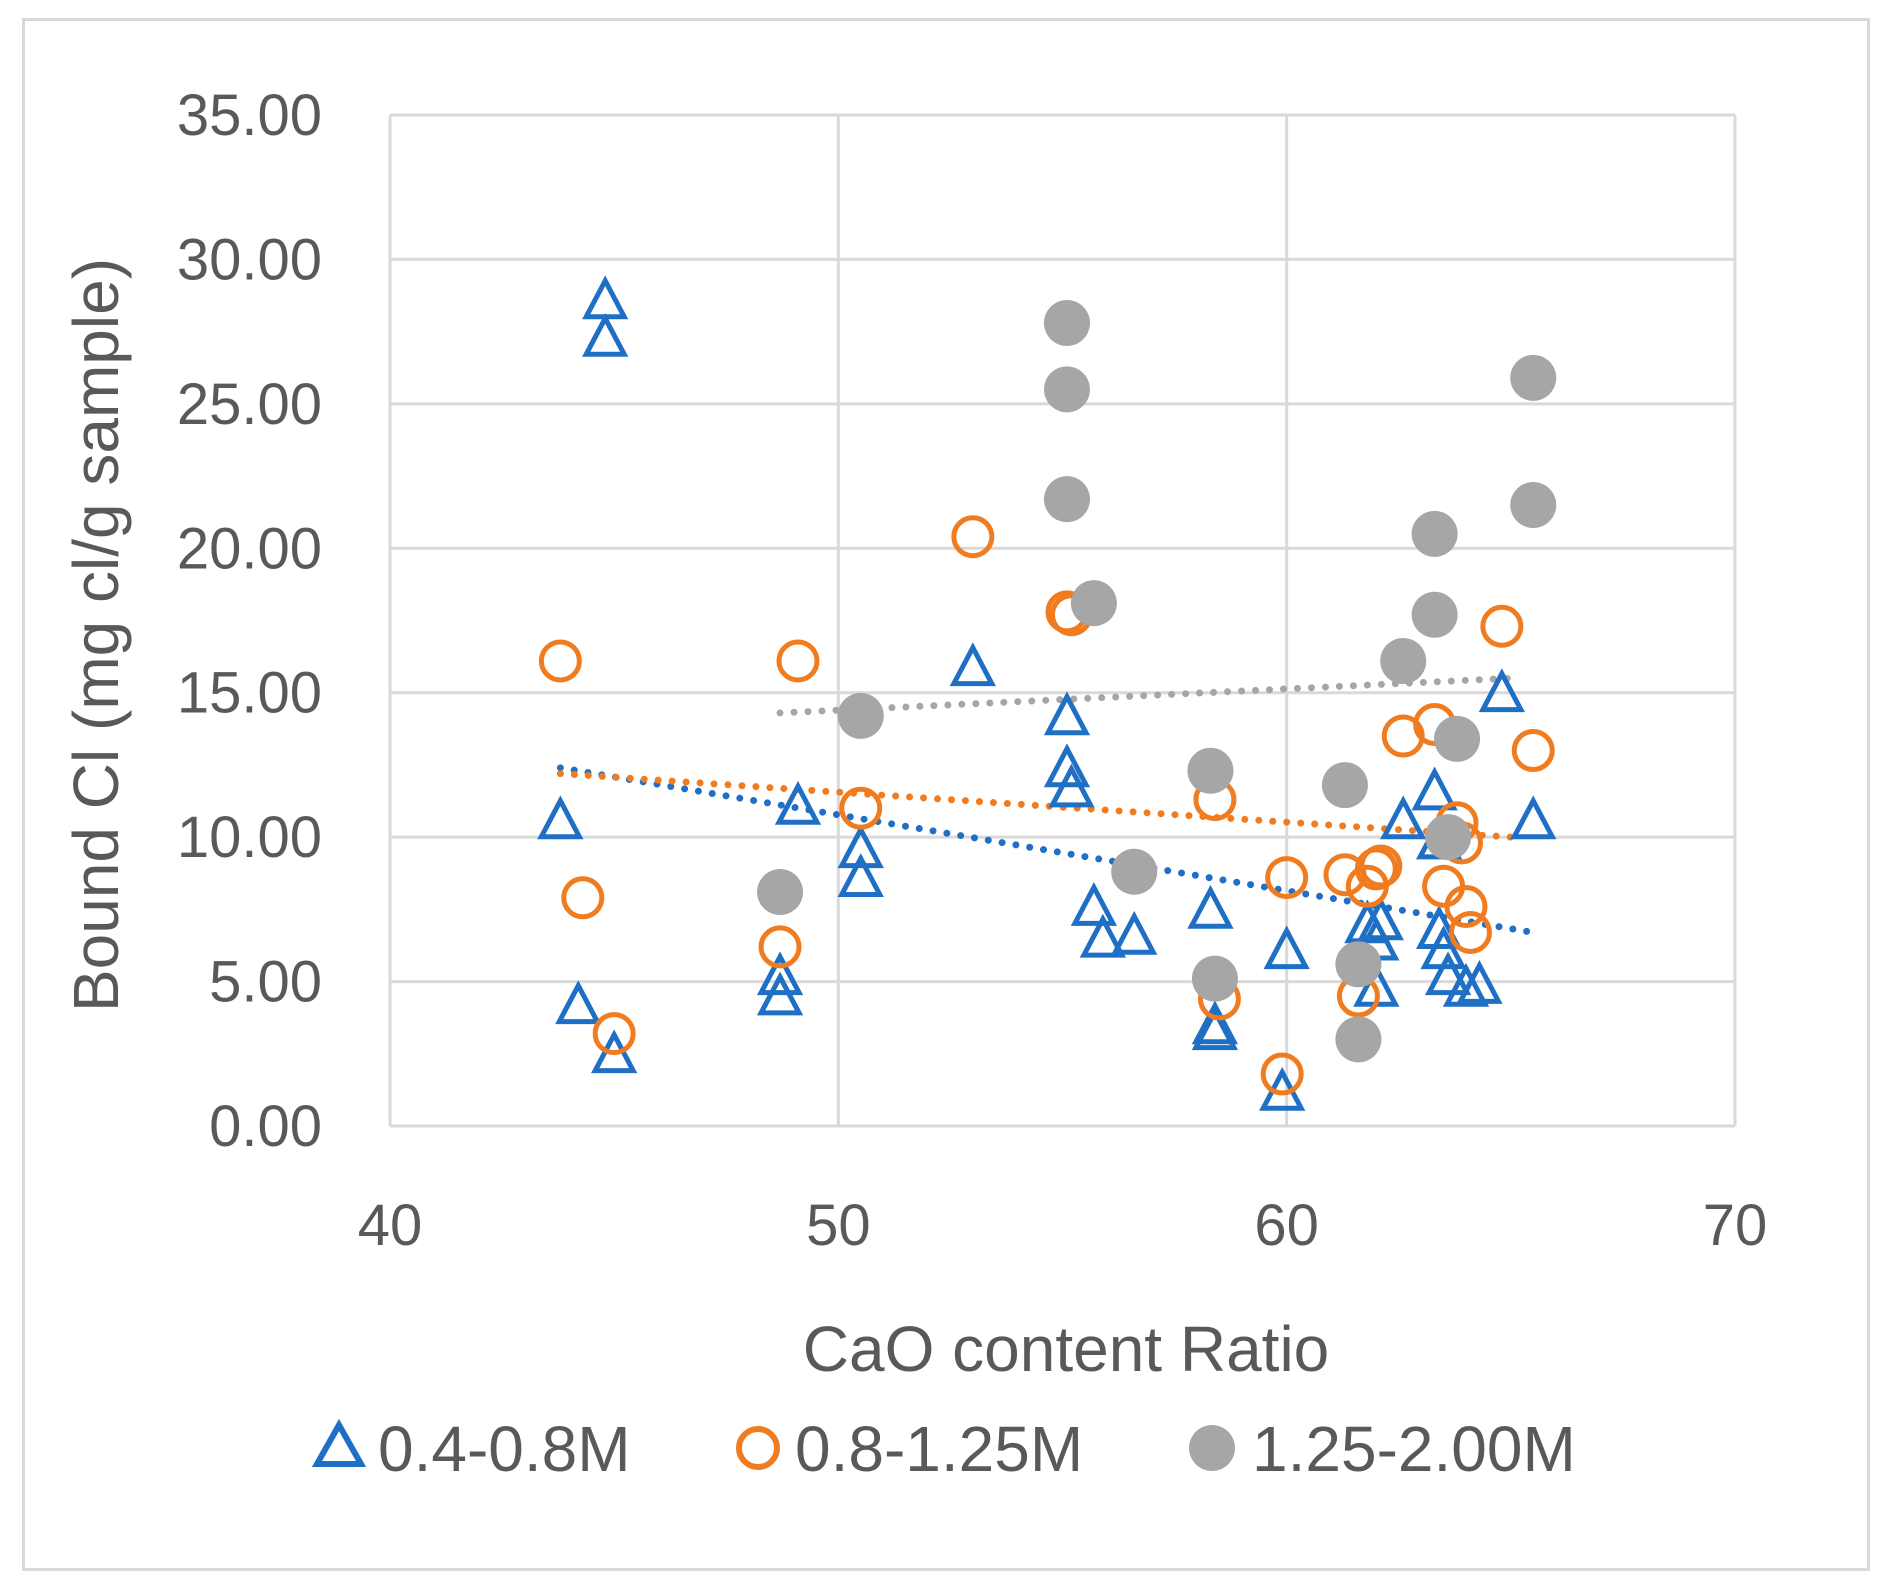 The height and width of the screenshot is (1591, 1892). I want to click on y-tick-label: 15.00, so click(249, 693).